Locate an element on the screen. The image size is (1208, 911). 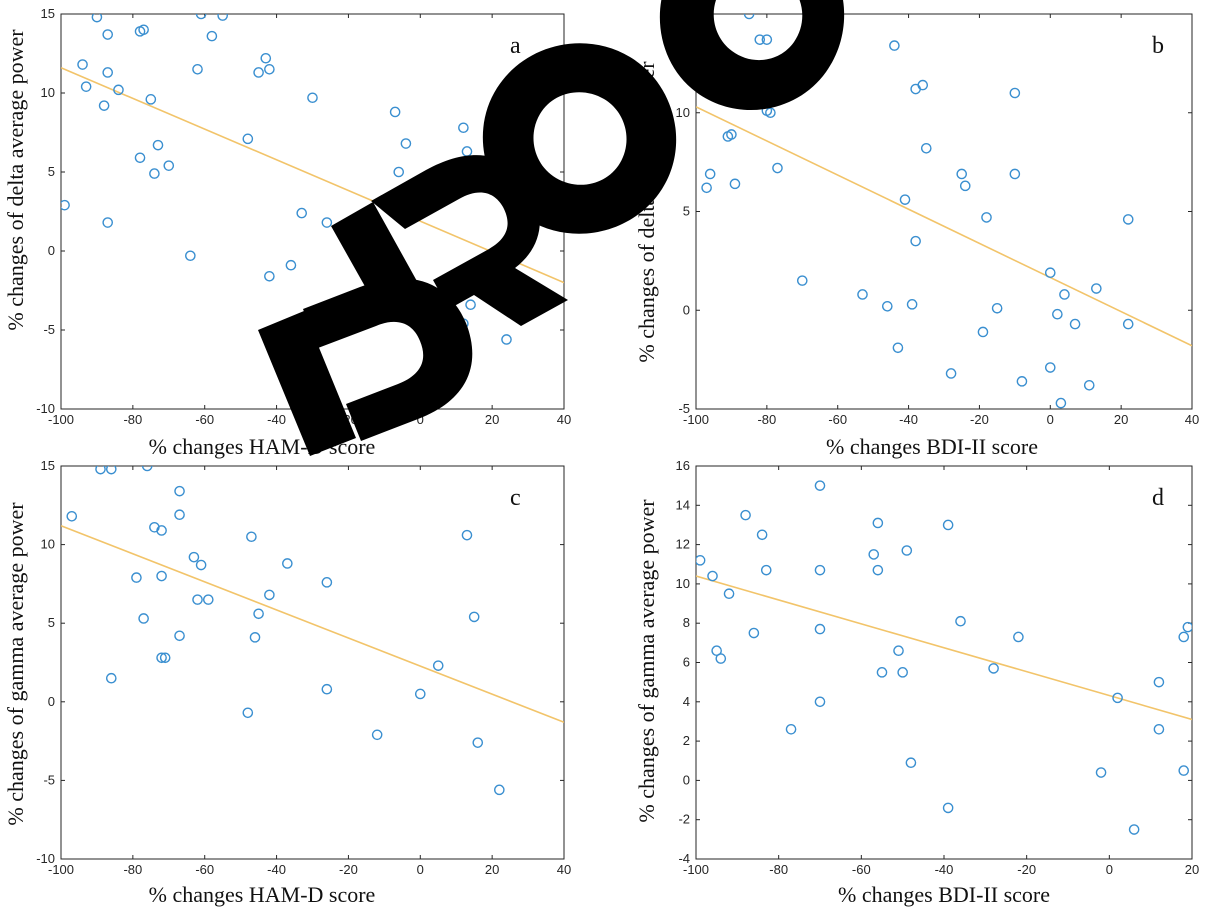
y-axis-label-d: % changes of gamma average power is located at coordinates (646, 661).